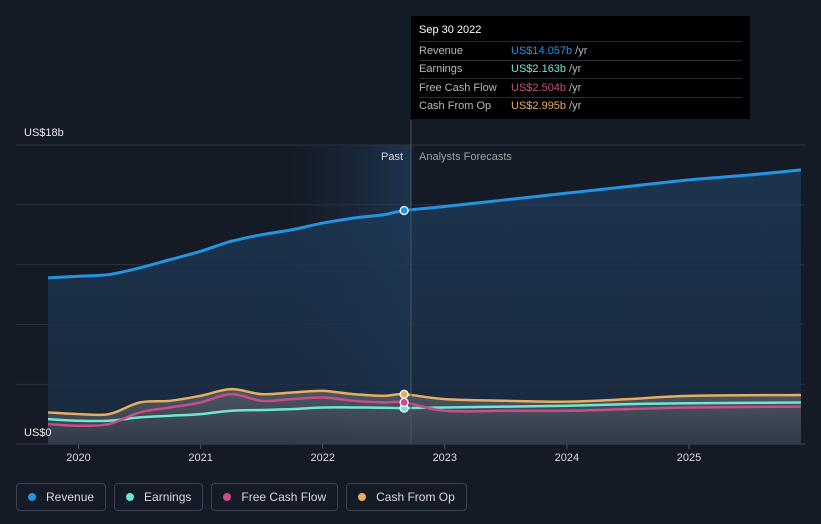 This screenshot has width=821, height=524. Describe the element at coordinates (78, 458) in the screenshot. I see `x-tick-label: 2020` at that location.